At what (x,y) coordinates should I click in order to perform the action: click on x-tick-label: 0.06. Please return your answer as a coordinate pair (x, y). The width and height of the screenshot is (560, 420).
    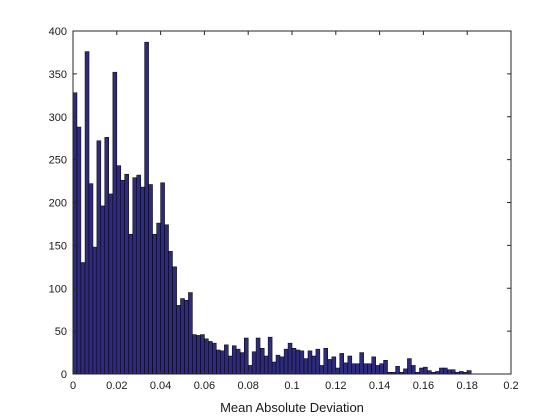
    Looking at the image, I should click on (204, 386).